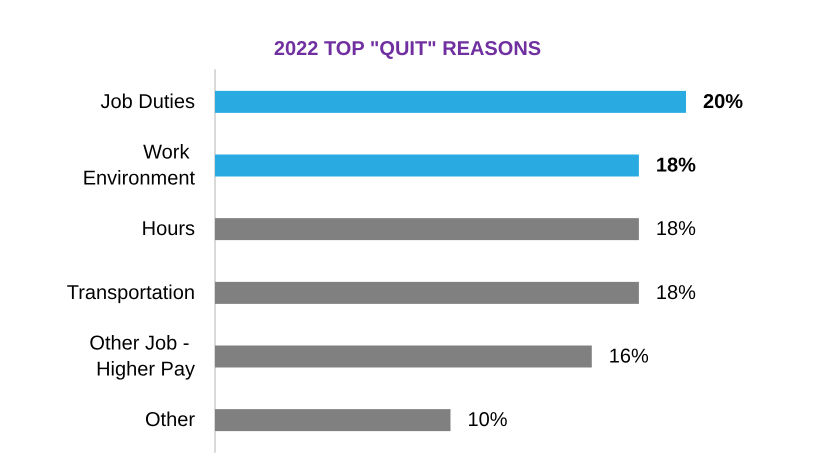 The width and height of the screenshot is (815, 455). Describe the element at coordinates (142, 356) in the screenshot. I see `y-tick-label: Other Job - Higher Pay` at that location.